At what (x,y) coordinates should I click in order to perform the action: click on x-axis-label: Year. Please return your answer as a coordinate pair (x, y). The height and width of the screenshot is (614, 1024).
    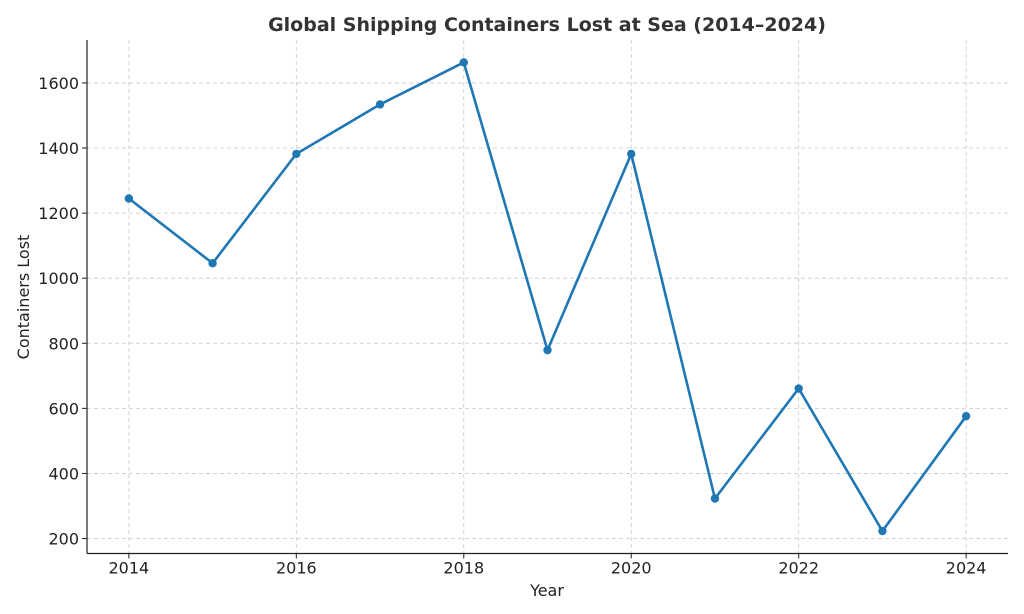
    Looking at the image, I should click on (546, 590).